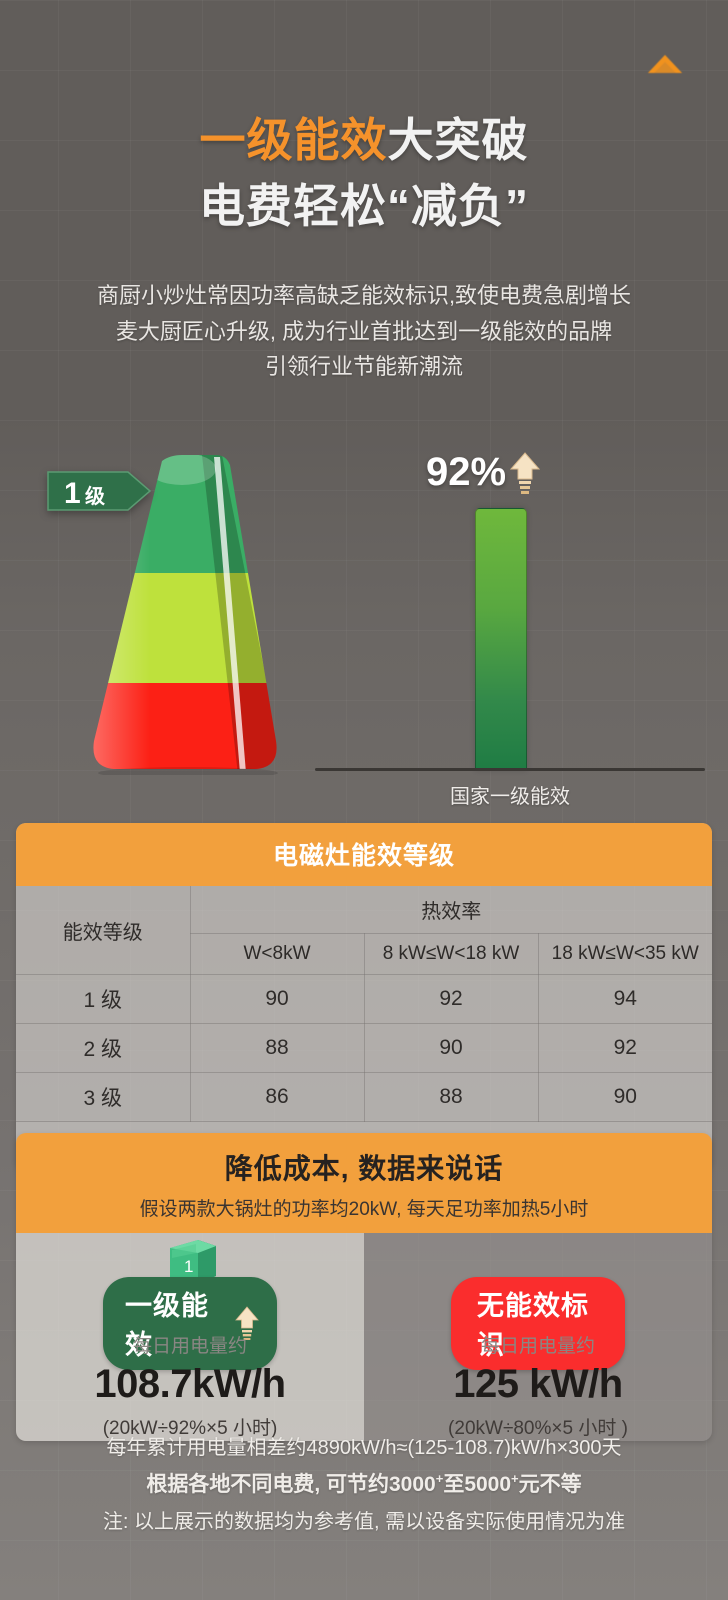  I want to click on chart-baseline, so click(510, 769).